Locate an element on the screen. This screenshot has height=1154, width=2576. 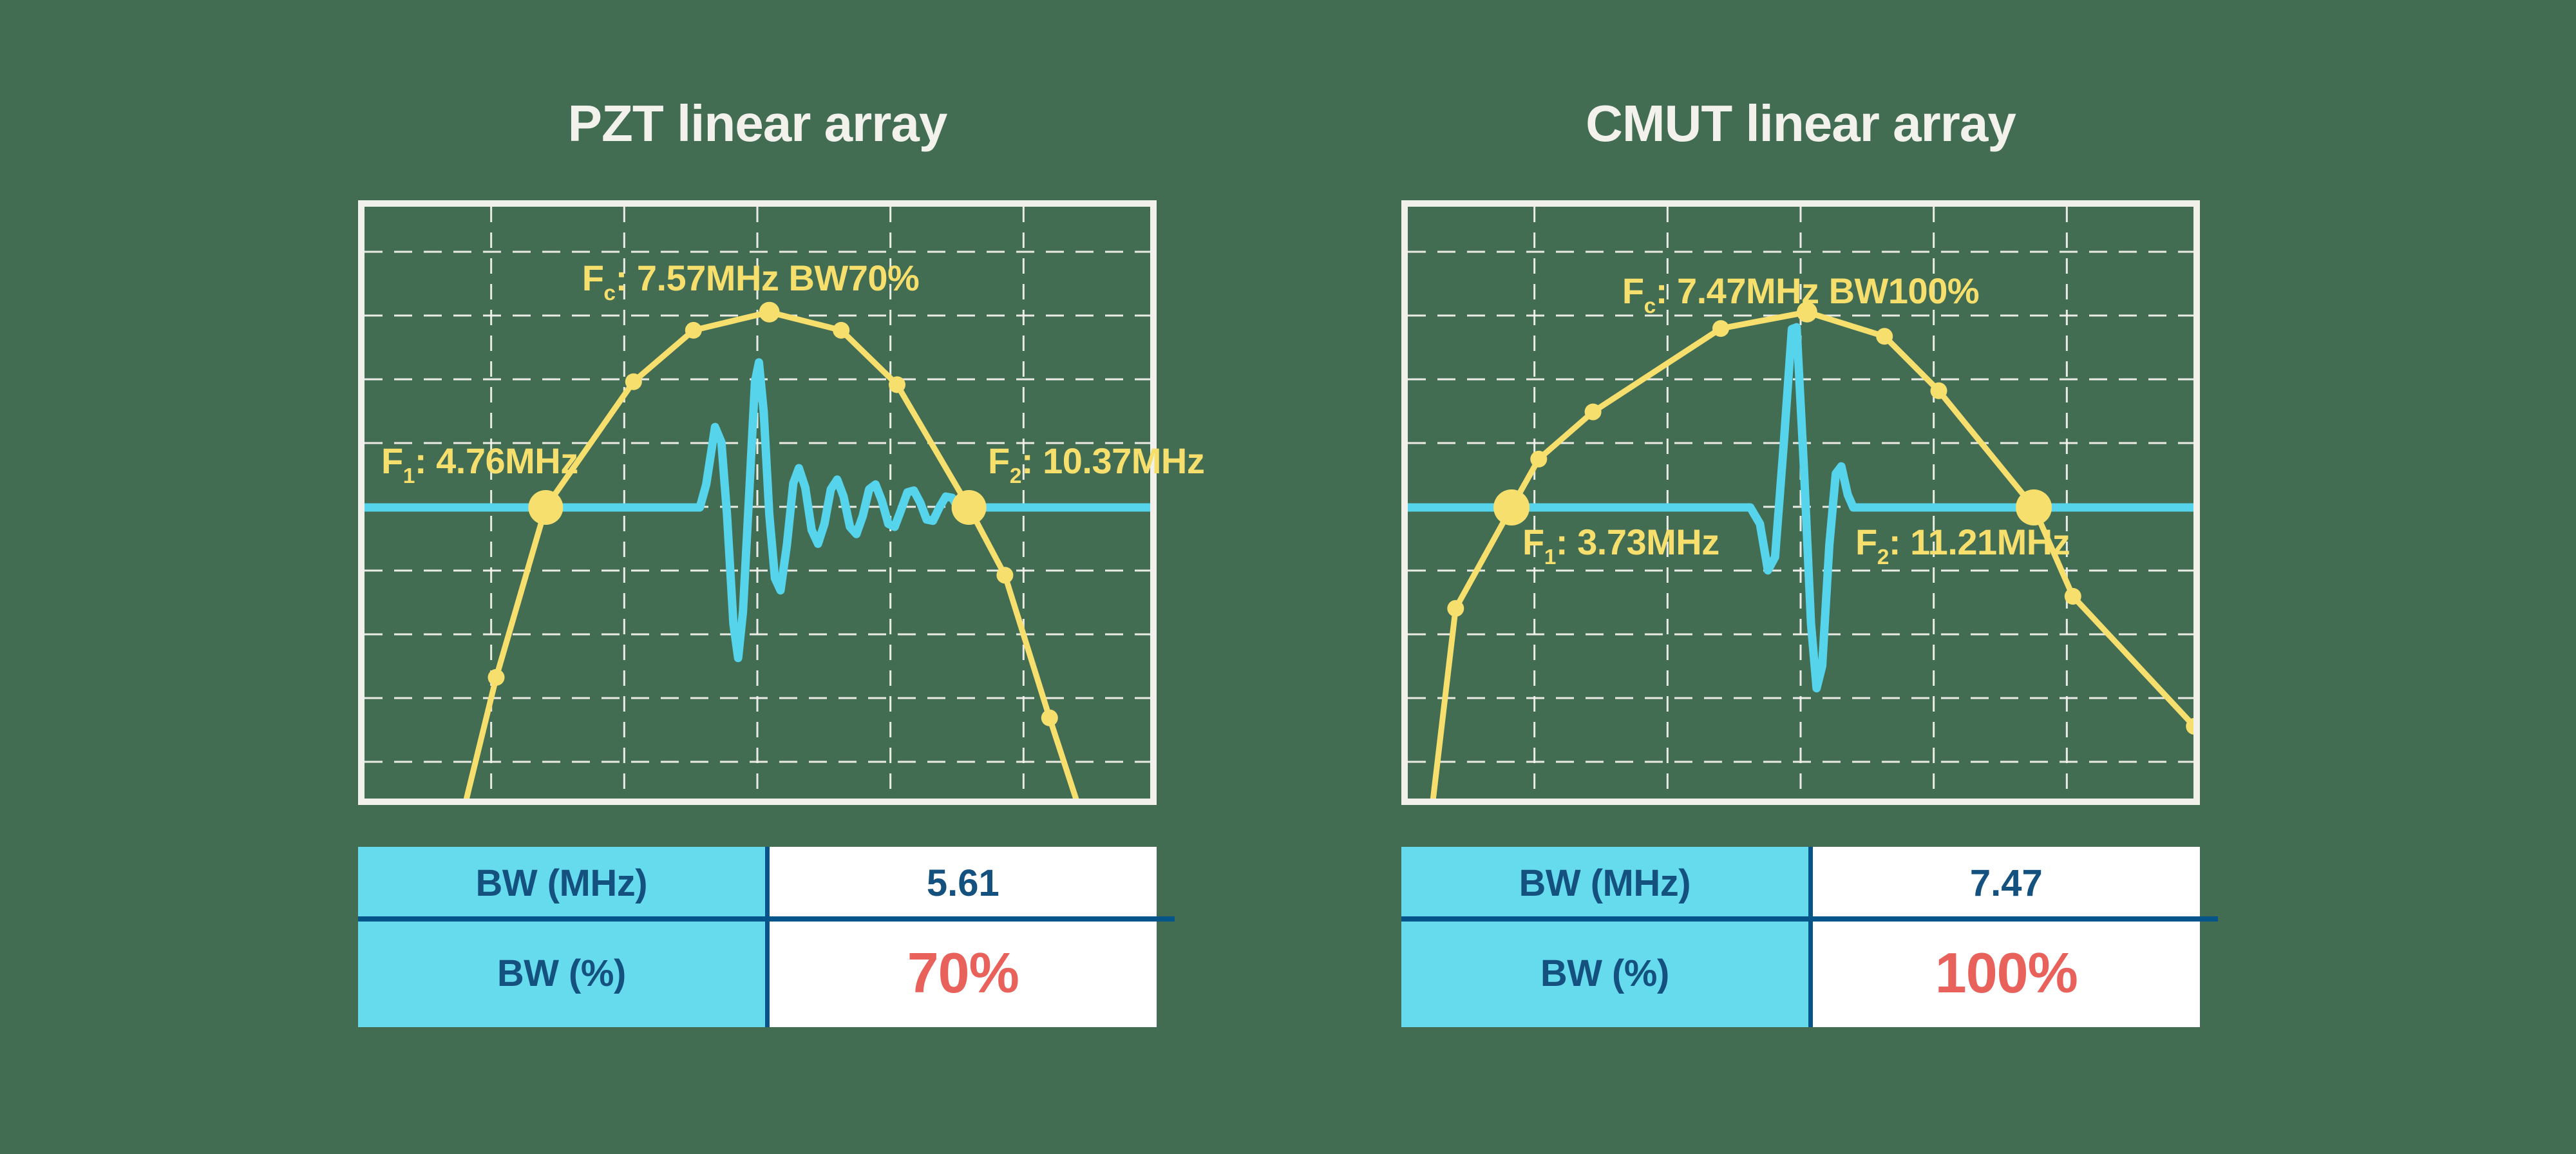
bw-pct-value: 70% is located at coordinates (963, 973).